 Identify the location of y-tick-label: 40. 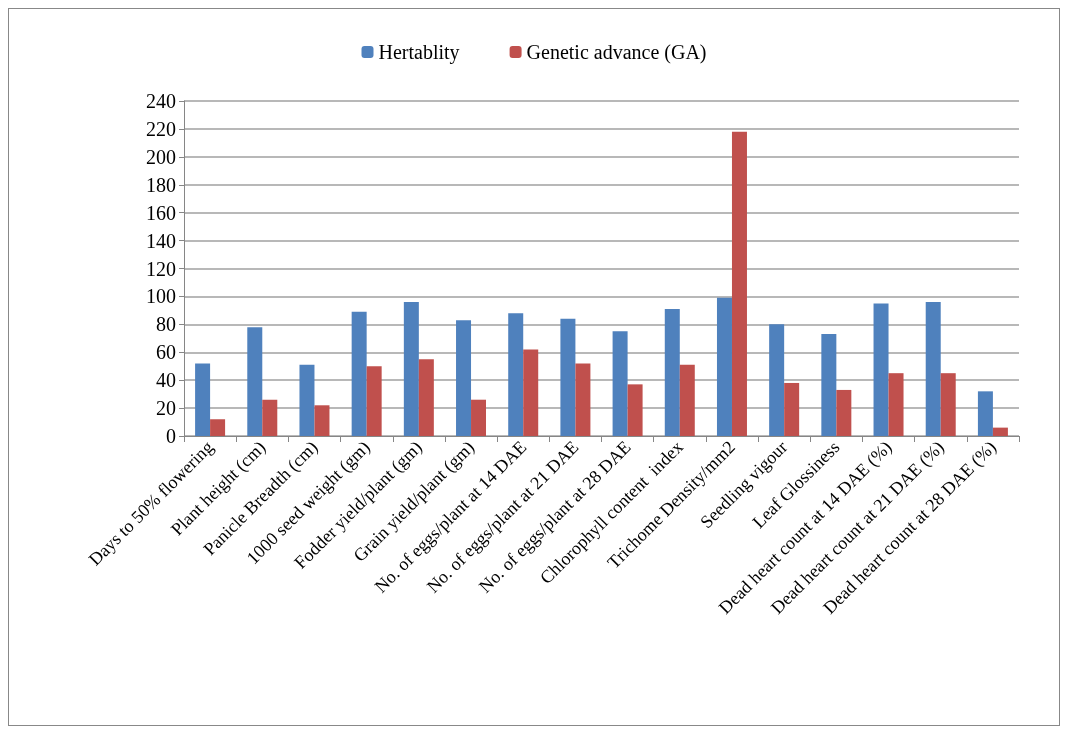
(166, 380).